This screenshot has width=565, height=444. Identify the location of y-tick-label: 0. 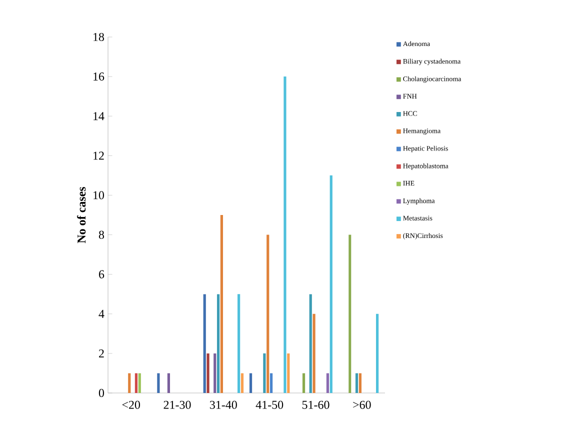
(101, 393).